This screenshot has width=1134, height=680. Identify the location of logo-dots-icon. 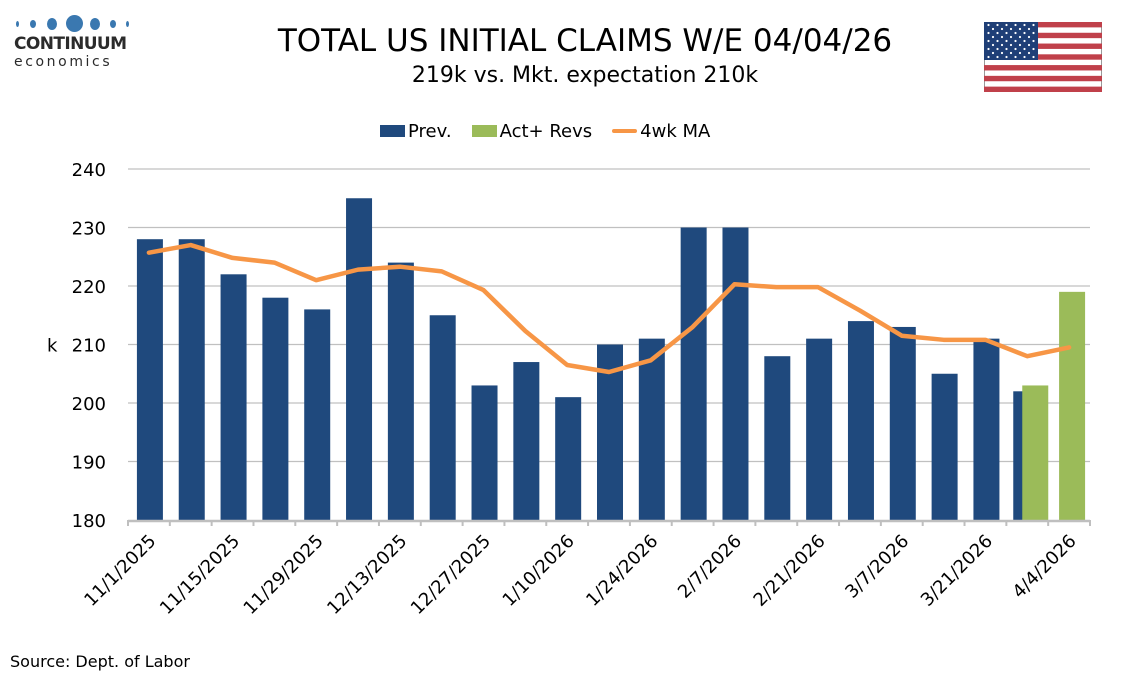
(73, 24).